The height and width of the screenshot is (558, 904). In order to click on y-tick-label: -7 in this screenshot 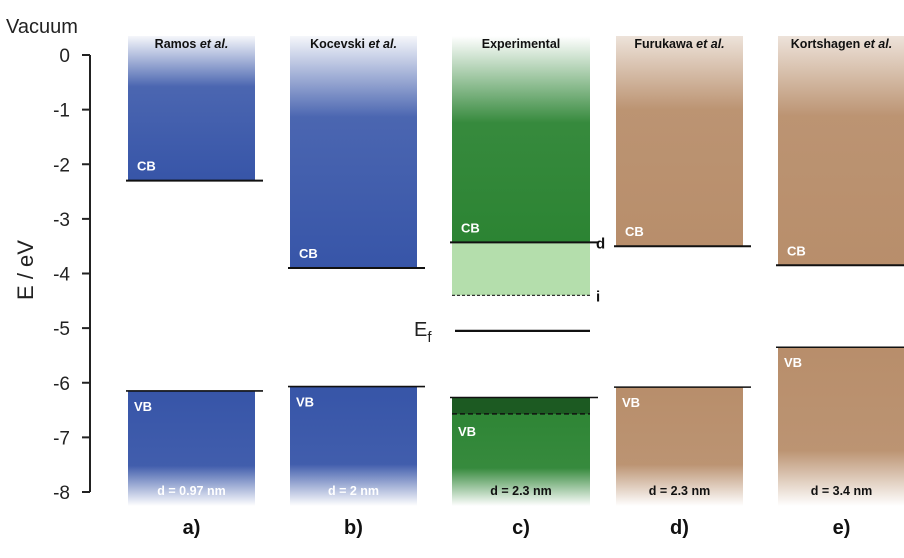, I will do `click(61, 438)`.